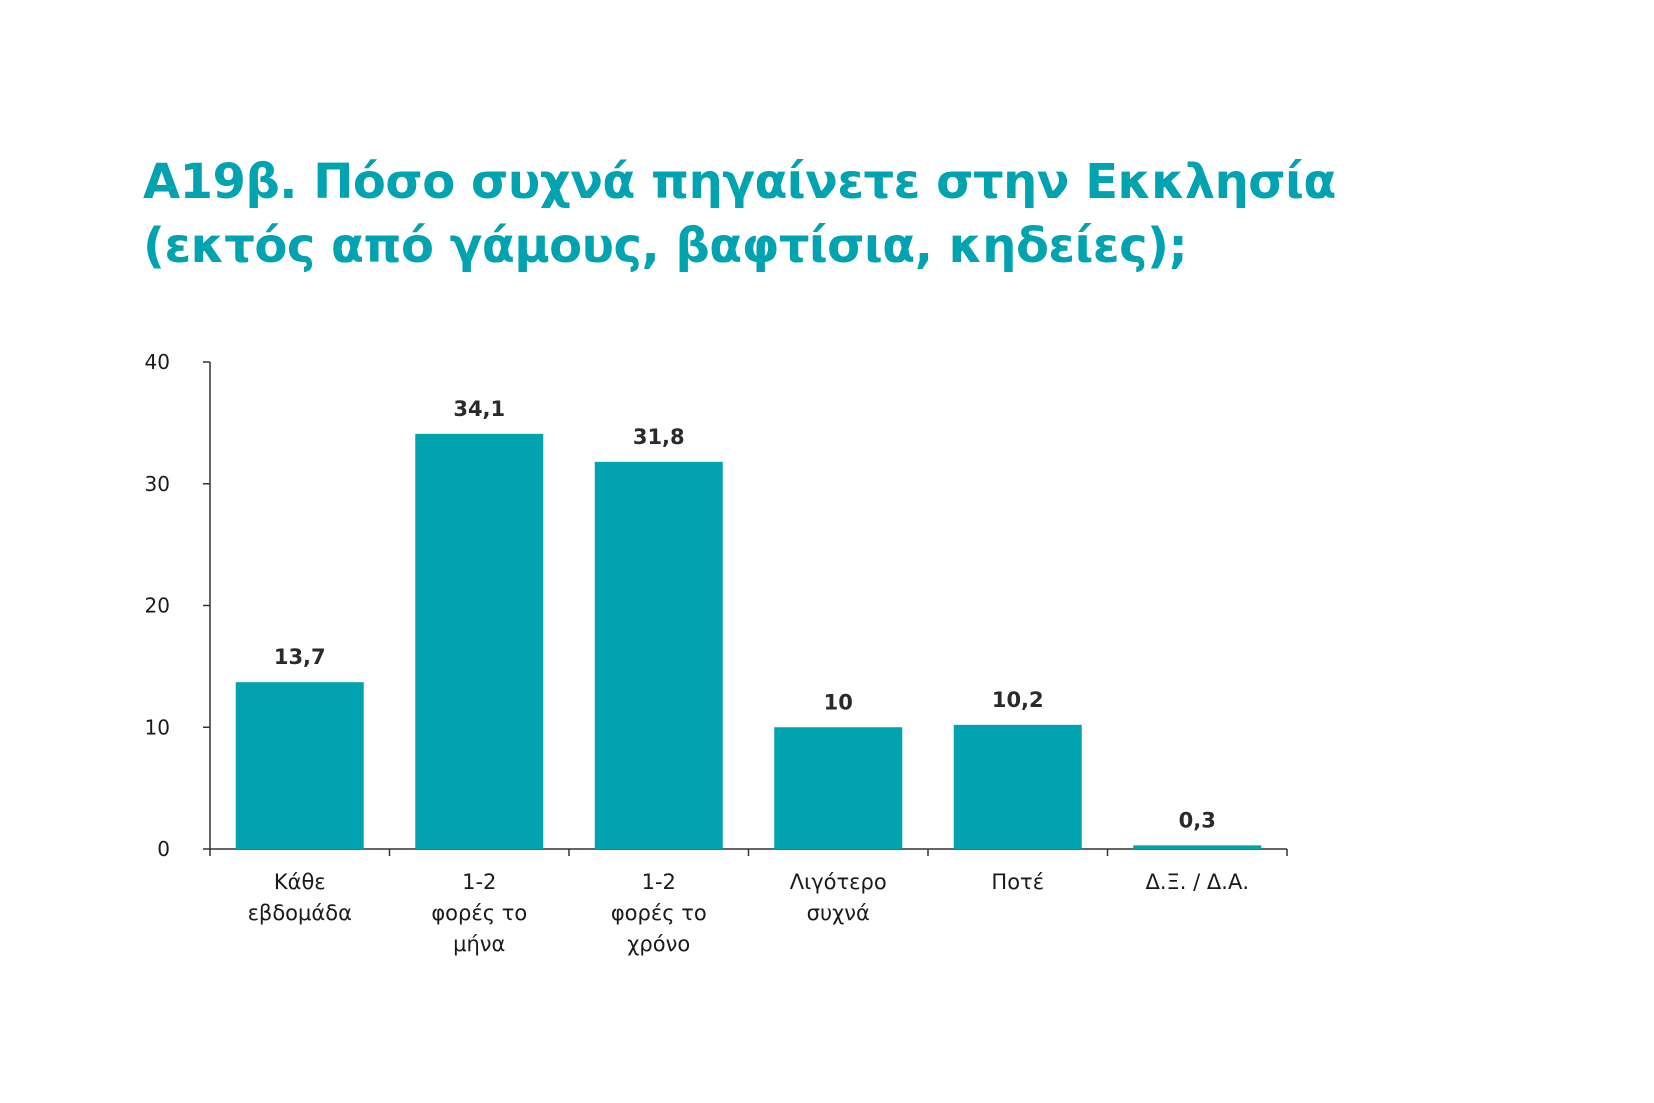  I want to click on chart-title-line-1: Α19β. Πόσο συχνά πηγαίνετε στην Εκκλησία, so click(739, 182).